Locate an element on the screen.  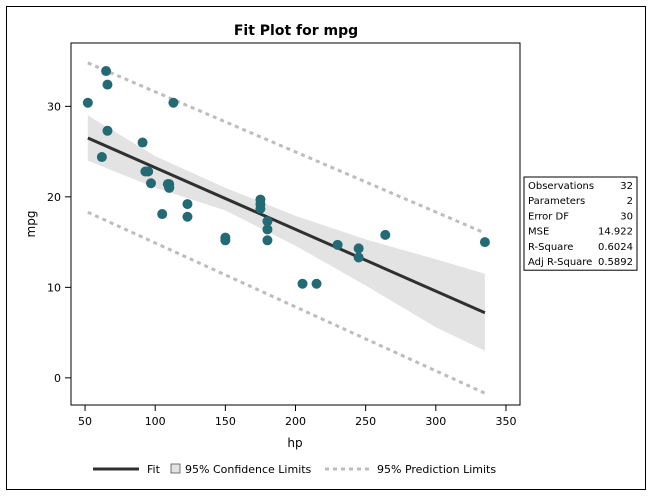
stats-value: 32 is located at coordinates (626, 186).